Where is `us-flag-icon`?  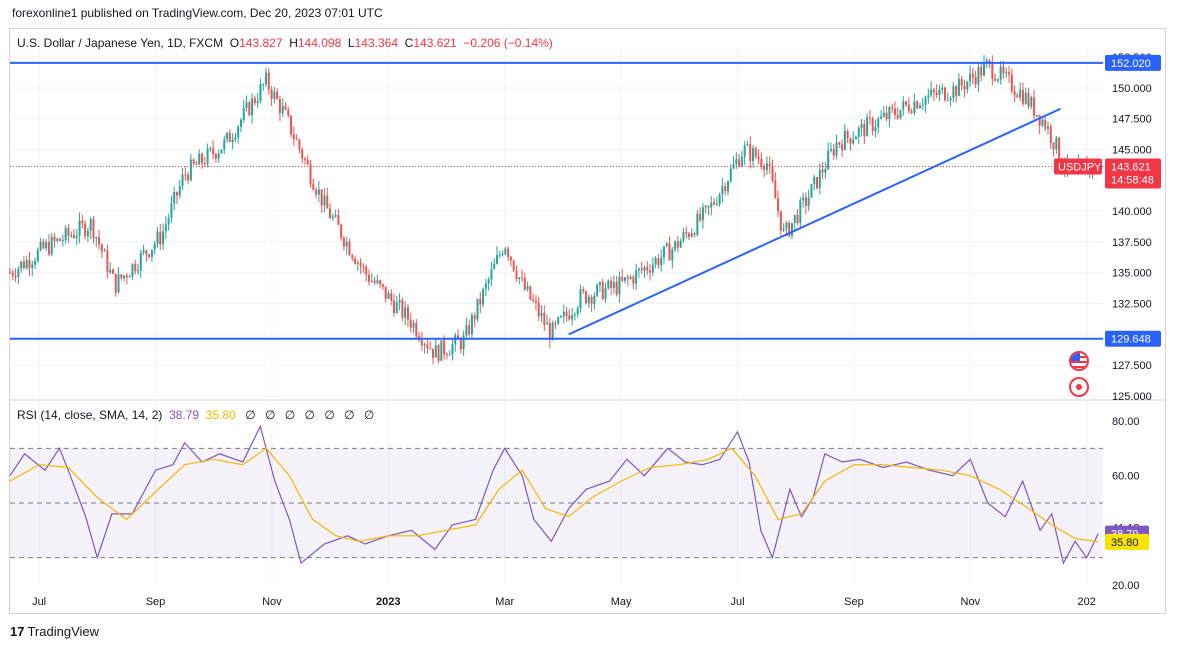 us-flag-icon is located at coordinates (1079, 361).